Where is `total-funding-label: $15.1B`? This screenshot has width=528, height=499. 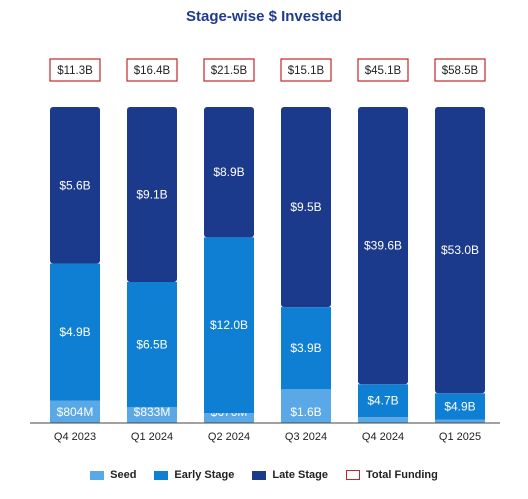
total-funding-label: $15.1B is located at coordinates (306, 71).